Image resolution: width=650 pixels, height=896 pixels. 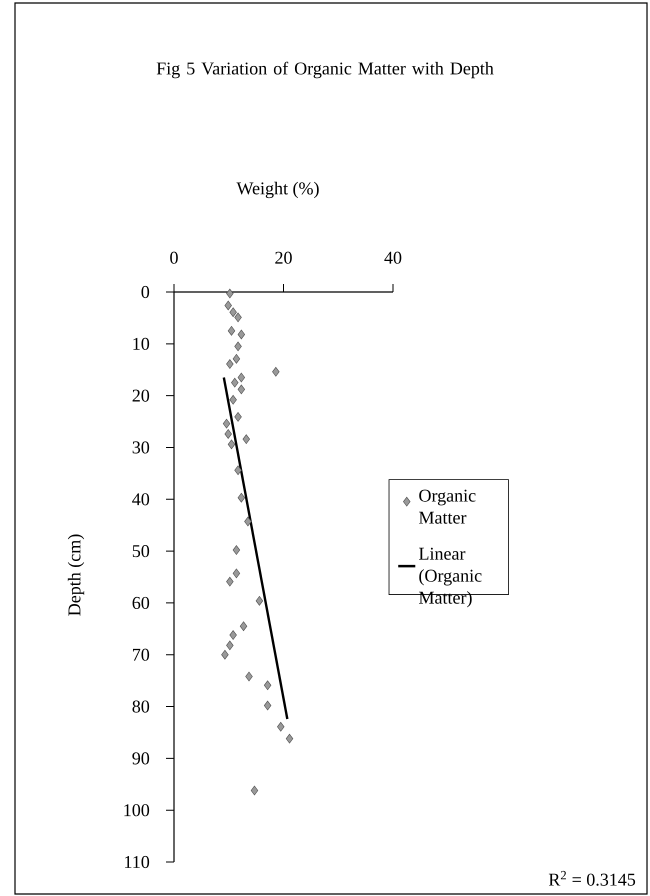 What do you see at coordinates (141, 602) in the screenshot?
I see `y-tick-label: 60` at bounding box center [141, 602].